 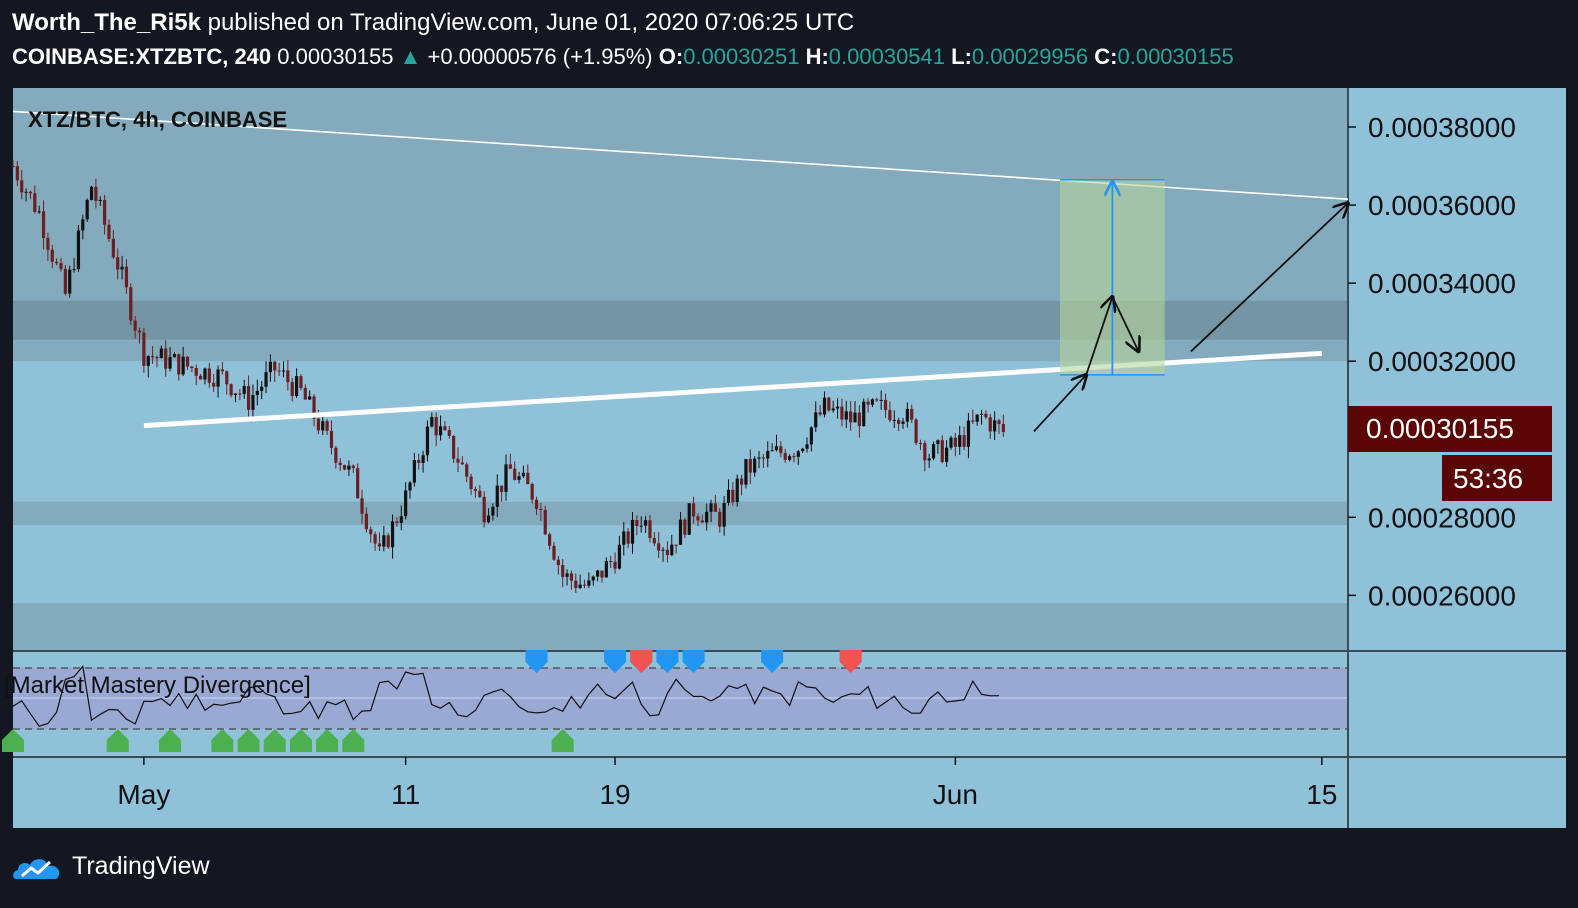 What do you see at coordinates (540, 56) in the screenshot?
I see `price-change: +0.00000576 (+1.95%)` at bounding box center [540, 56].